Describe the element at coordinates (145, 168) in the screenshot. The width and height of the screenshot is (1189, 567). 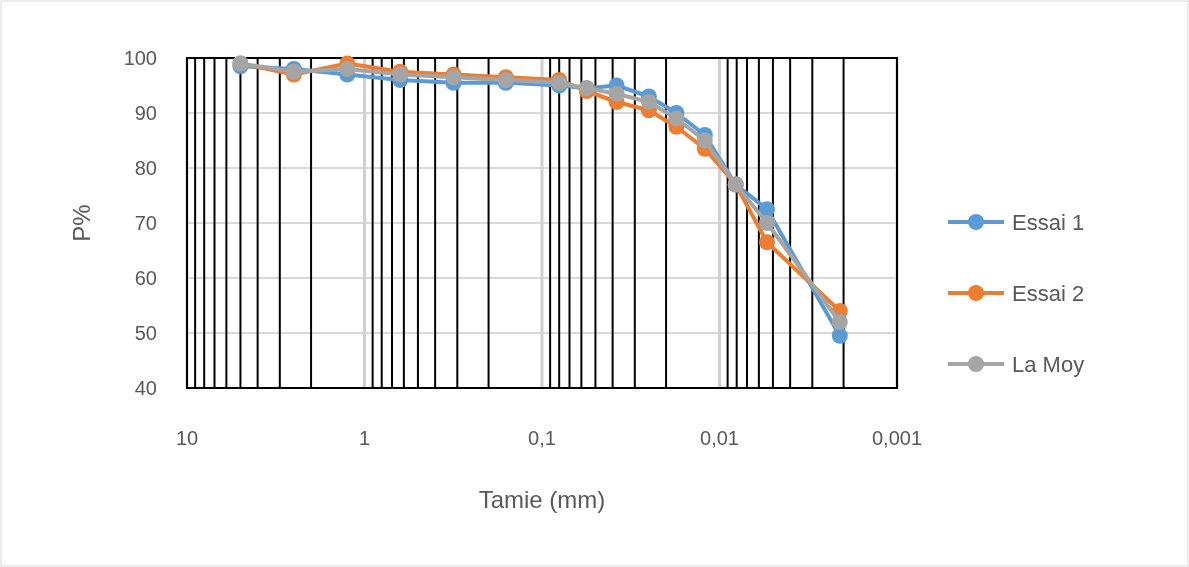
I see `y-tick-label: 80` at that location.